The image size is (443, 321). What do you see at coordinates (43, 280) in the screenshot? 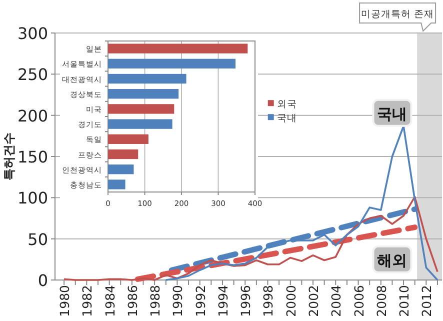
I see `y-tick-label: 0` at bounding box center [43, 280].